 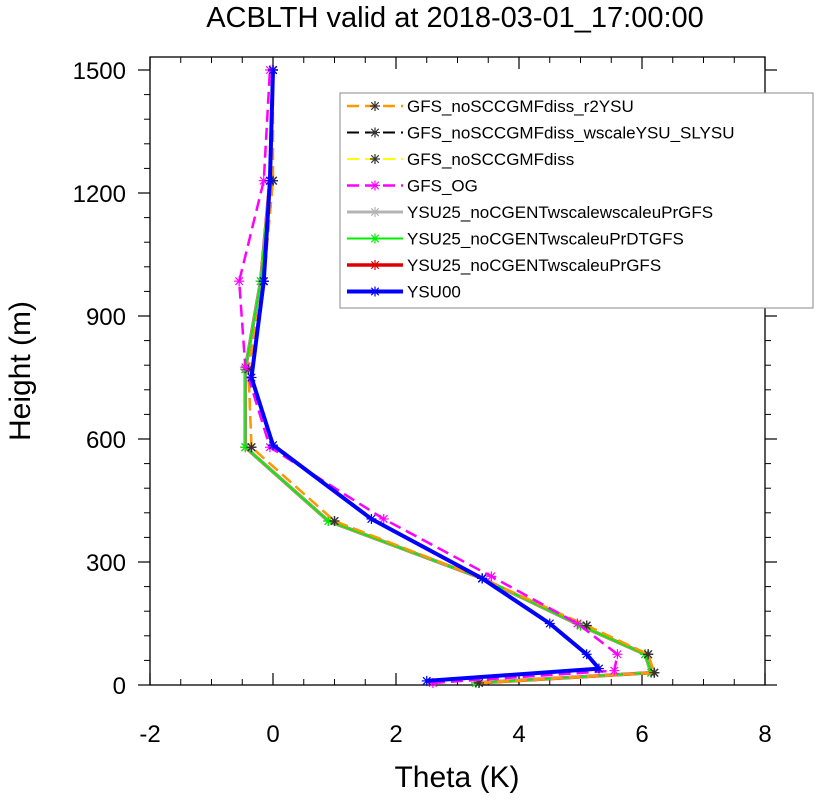 What do you see at coordinates (99, 194) in the screenshot?
I see `y-tick-label: 1200` at bounding box center [99, 194].